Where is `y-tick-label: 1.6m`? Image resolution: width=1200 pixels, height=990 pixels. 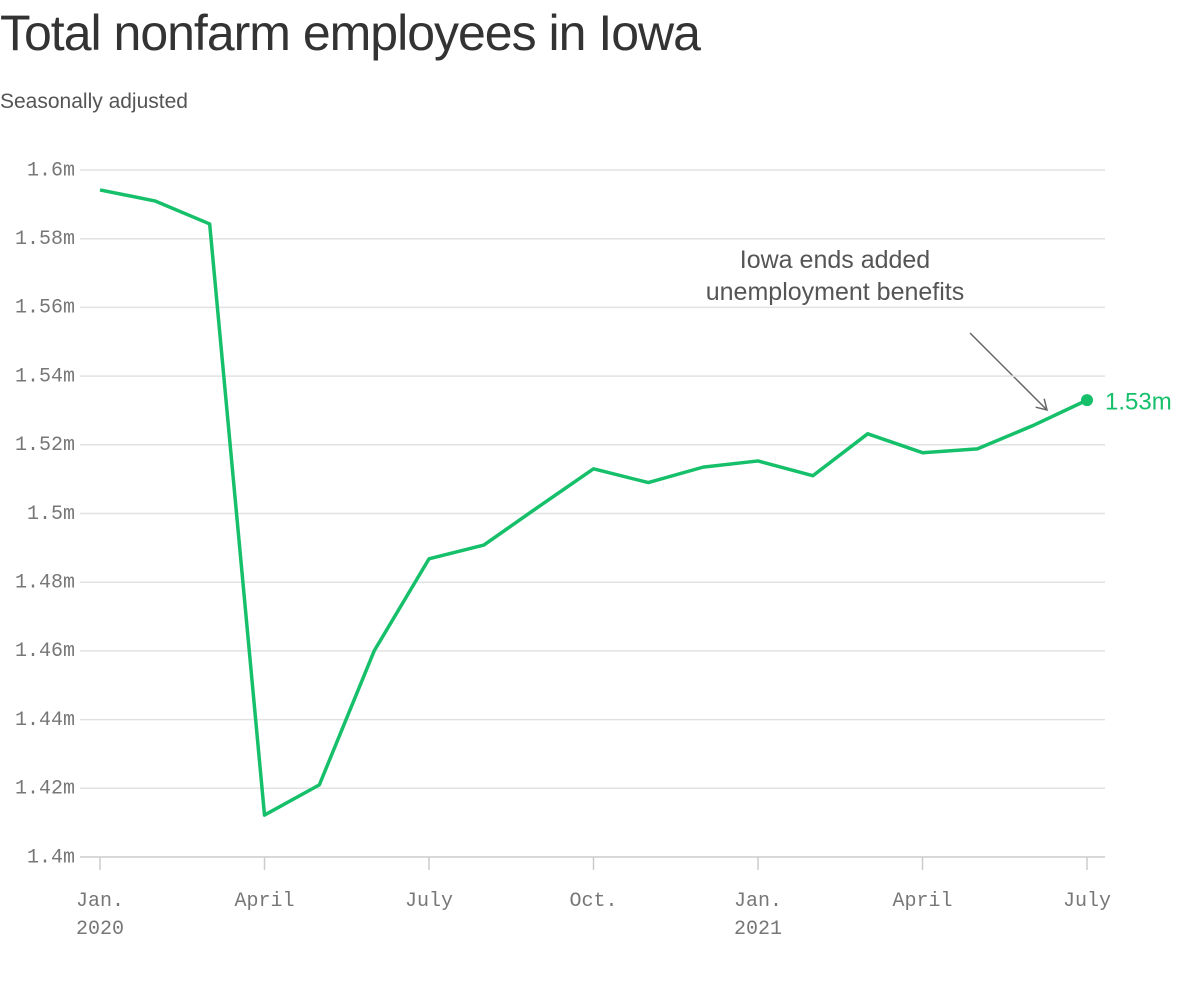
y-tick-label: 1.6m is located at coordinates (51, 170).